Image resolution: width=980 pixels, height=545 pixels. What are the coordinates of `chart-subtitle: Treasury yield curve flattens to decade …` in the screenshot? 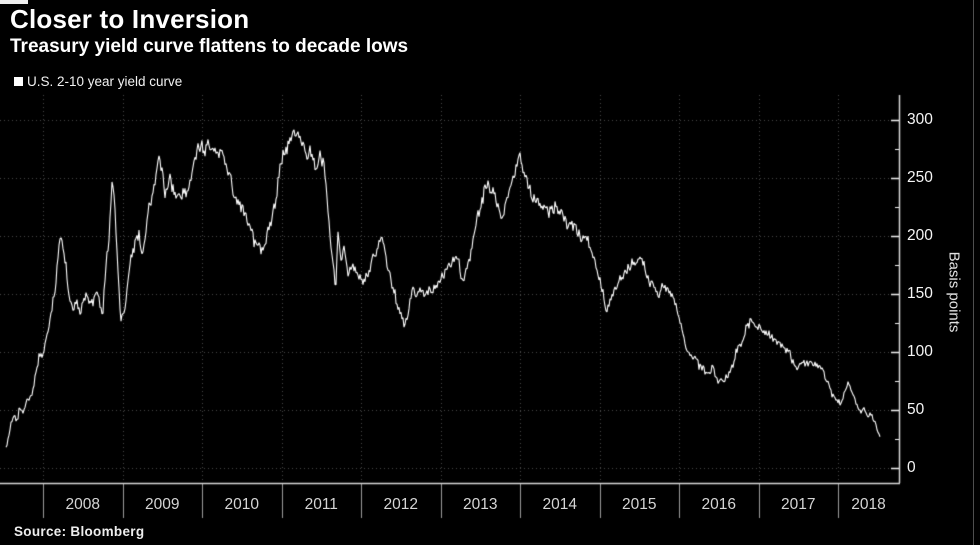 It's located at (209, 46).